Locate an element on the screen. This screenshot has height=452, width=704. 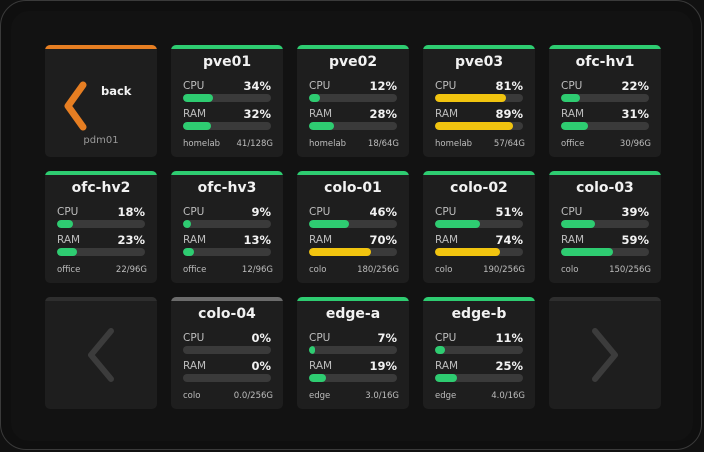
back-status-bar is located at coordinates (101, 47).